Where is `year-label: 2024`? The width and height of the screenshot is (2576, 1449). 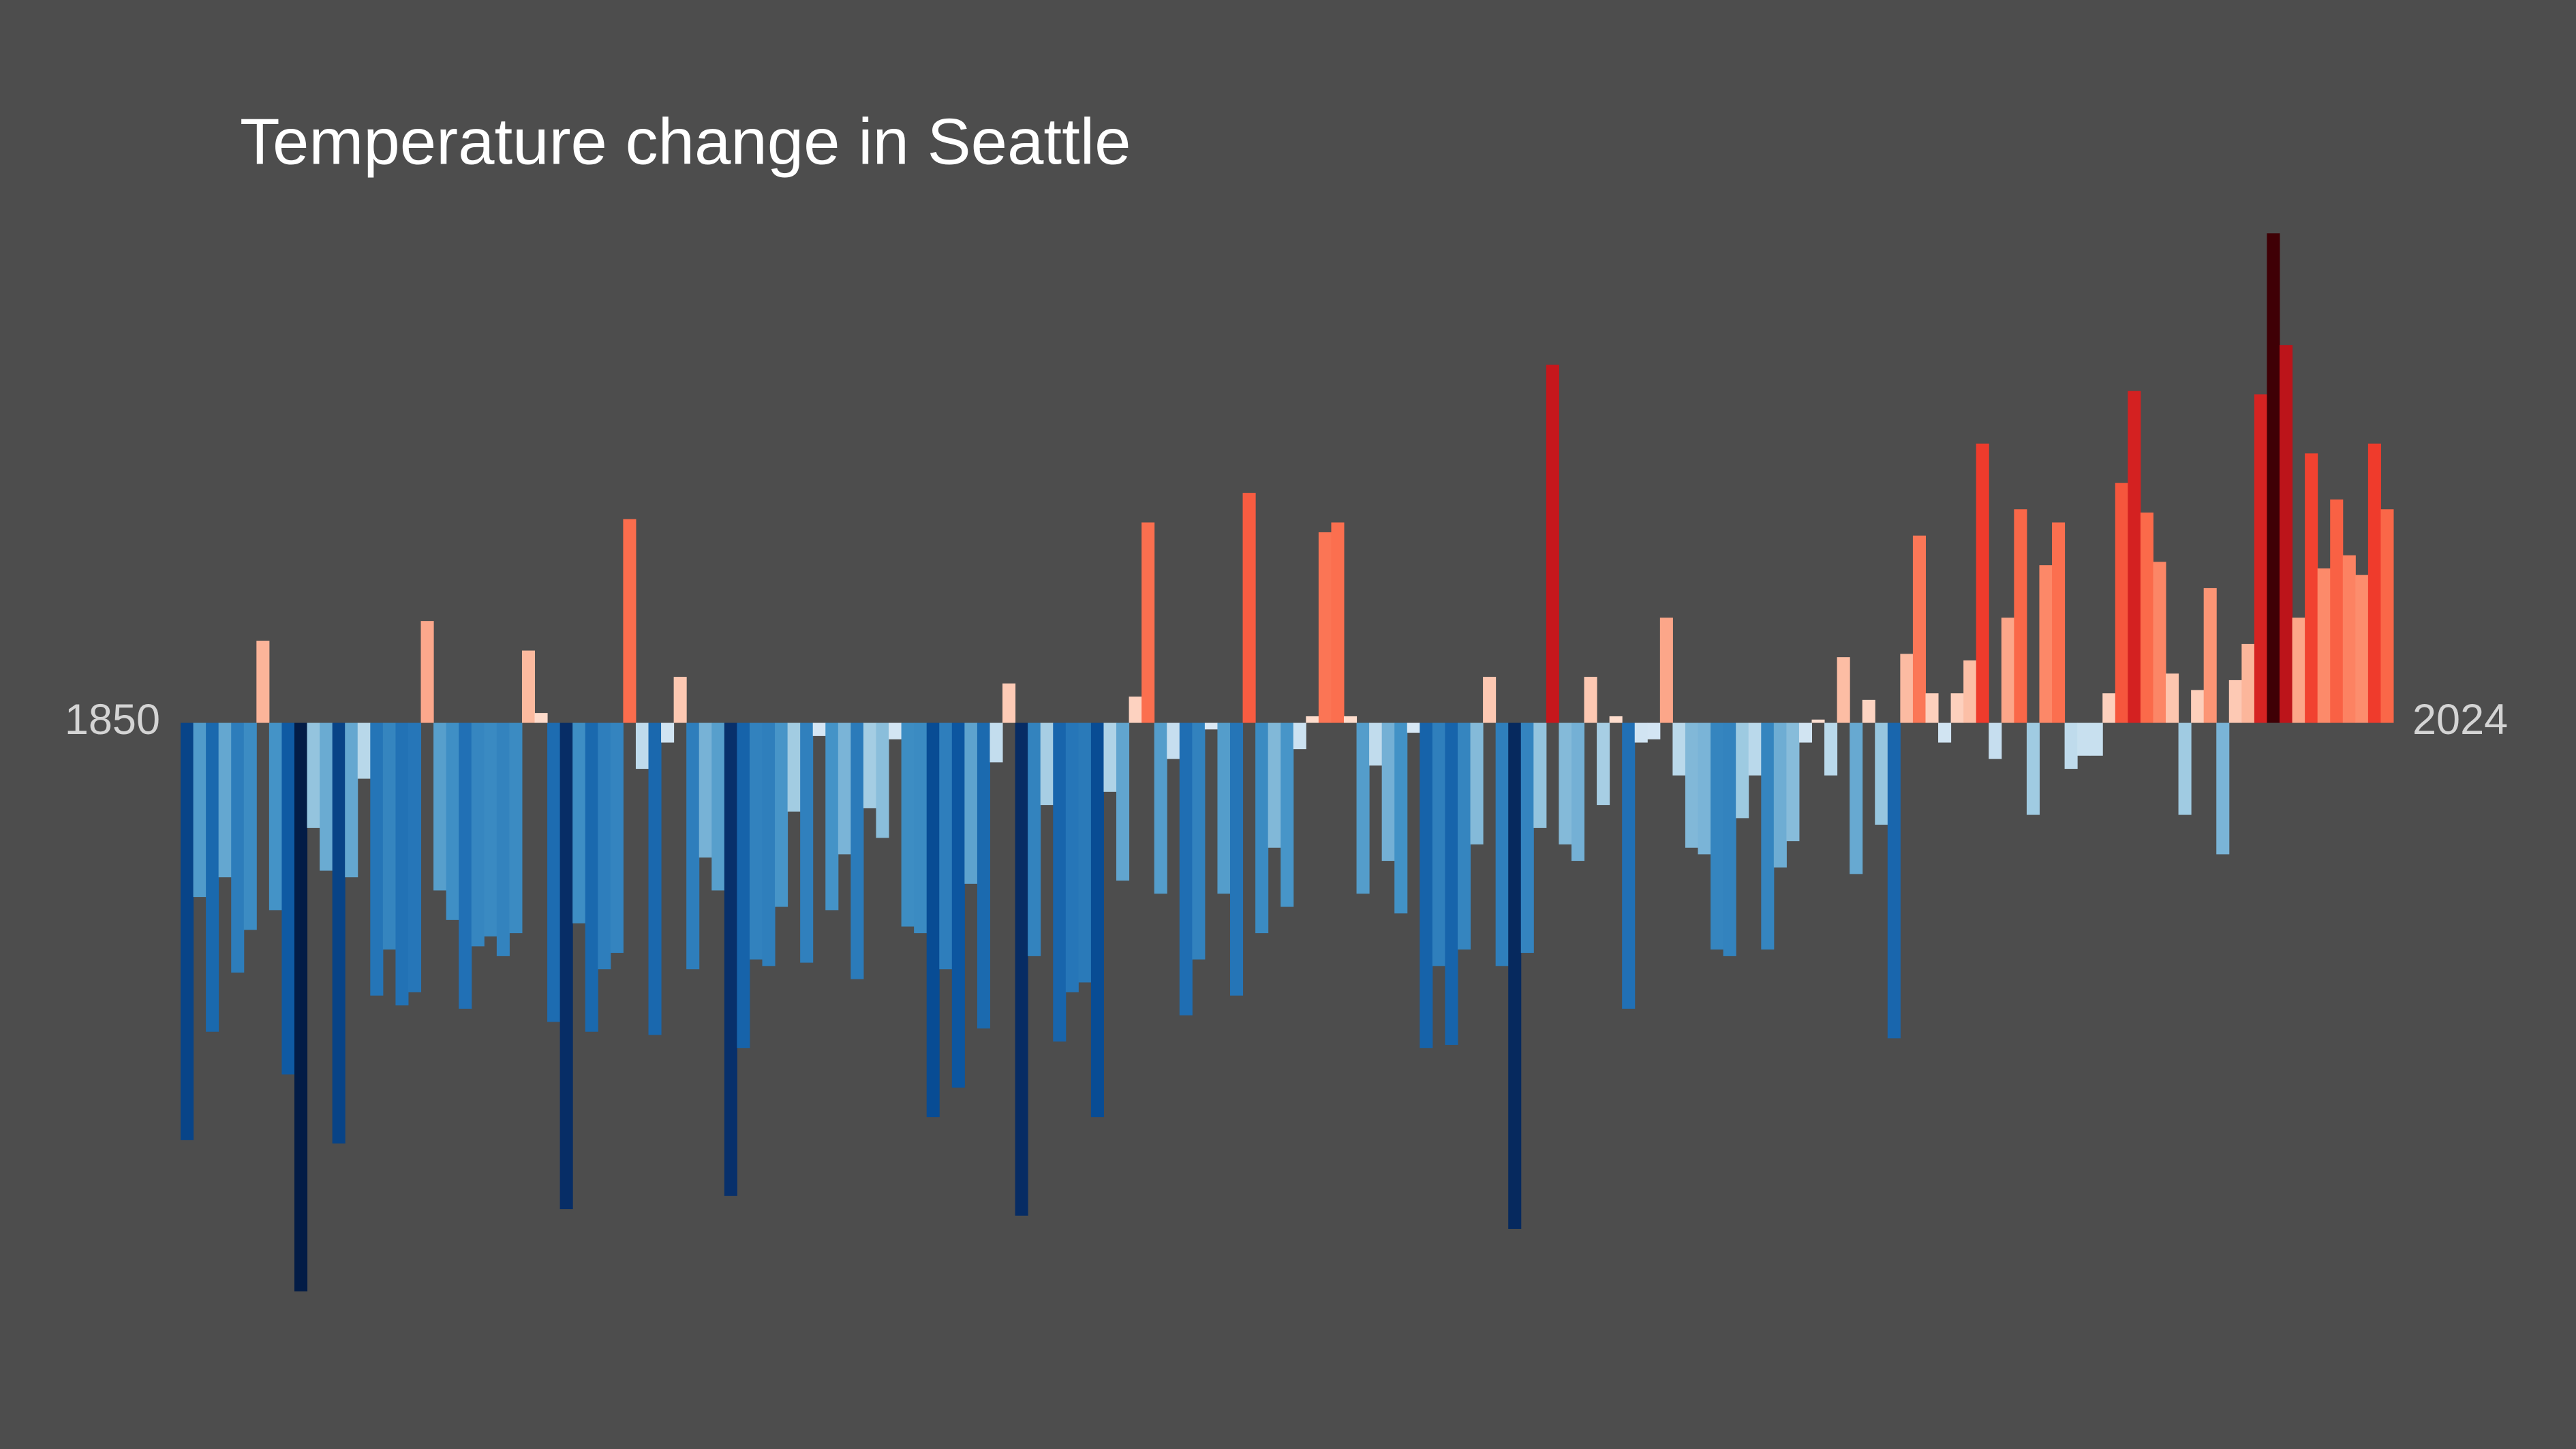 year-label: 2024 is located at coordinates (2460, 720).